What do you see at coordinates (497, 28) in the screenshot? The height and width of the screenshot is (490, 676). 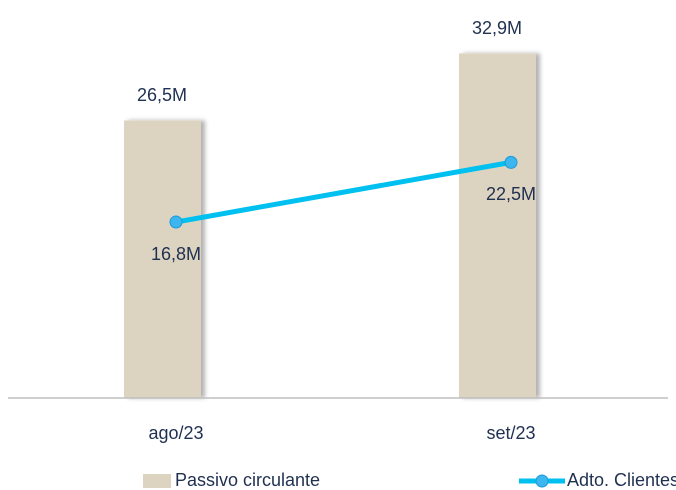 I see `bar-value-label: 32,9M` at bounding box center [497, 28].